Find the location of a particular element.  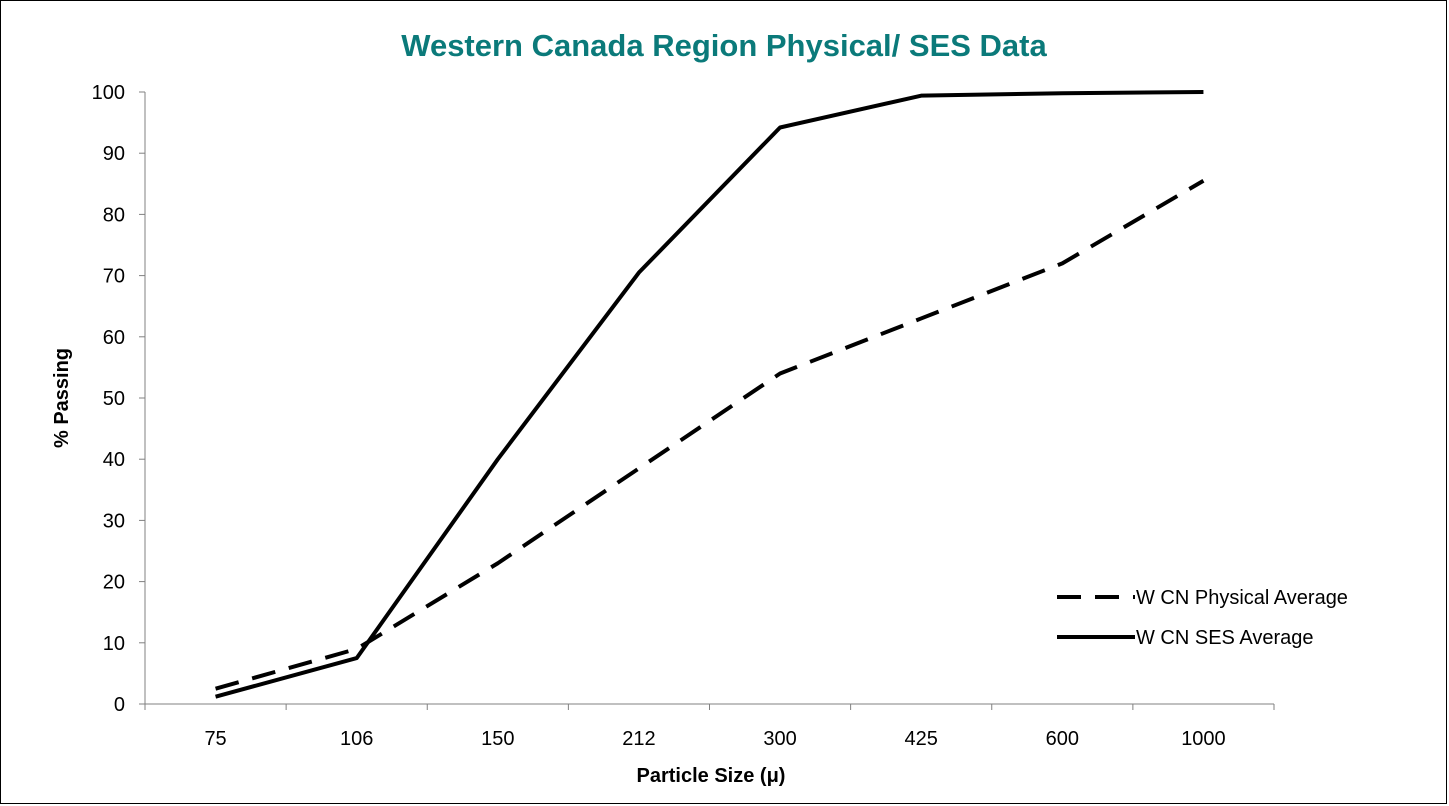

x-tick-label: 600 is located at coordinates (1062, 739).